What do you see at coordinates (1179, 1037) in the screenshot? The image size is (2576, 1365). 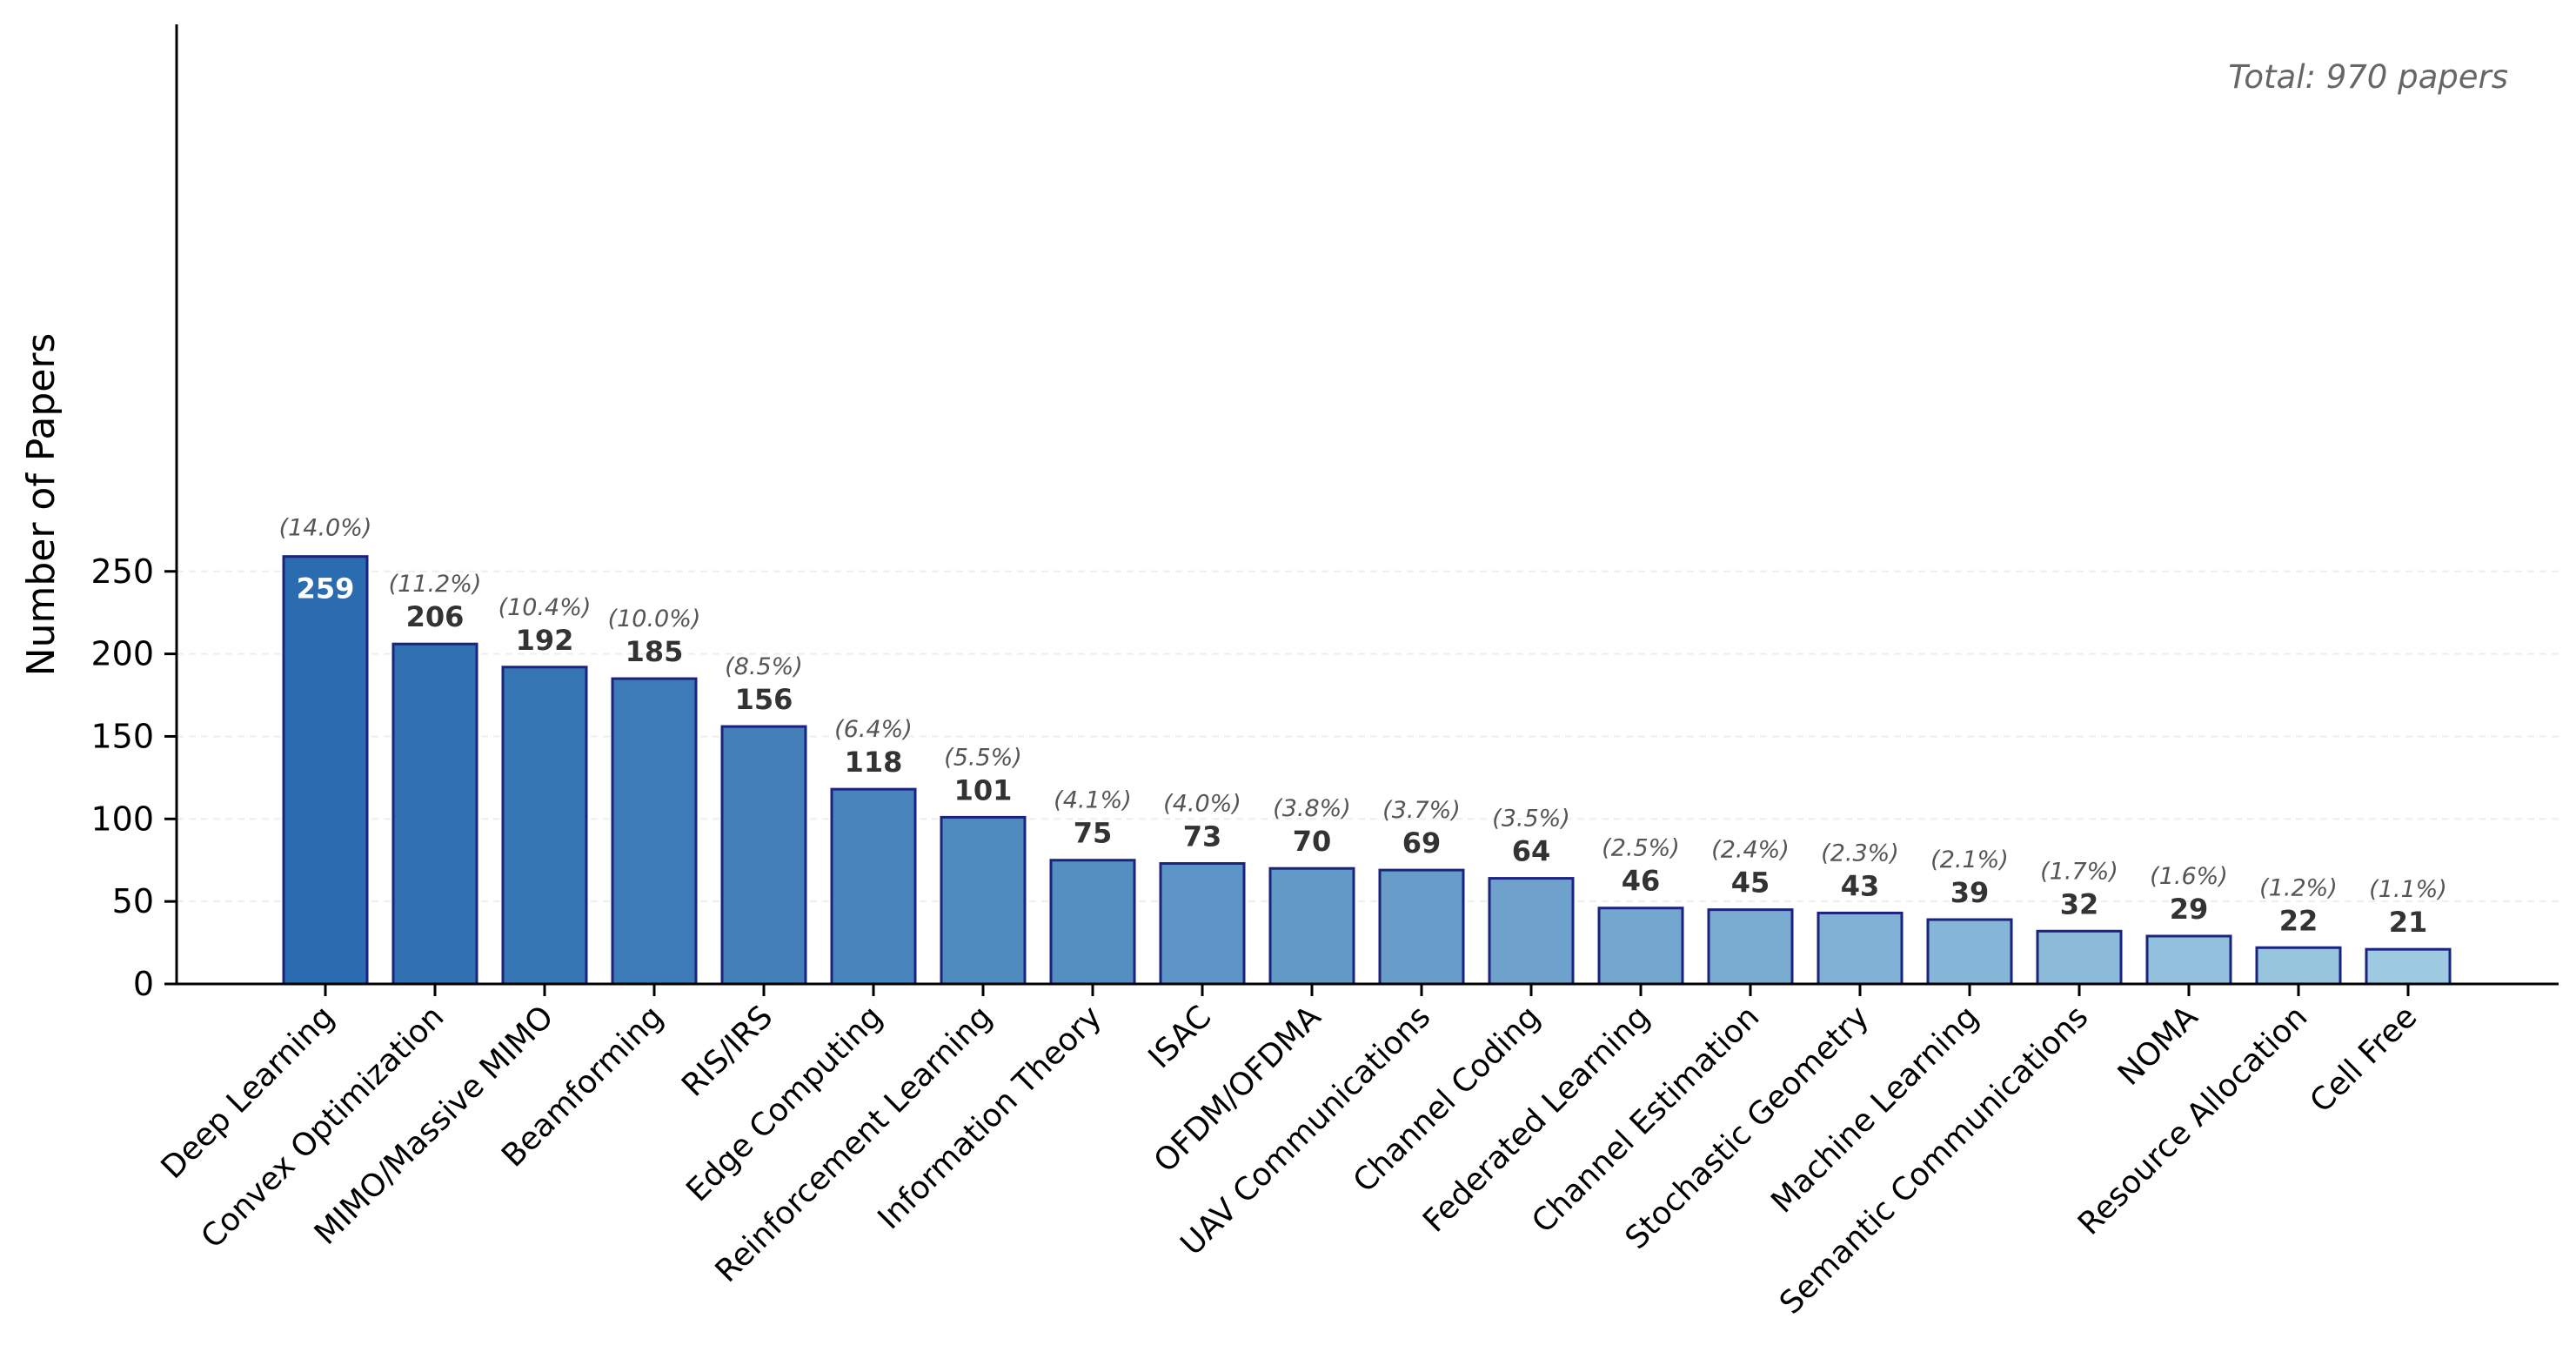 I see `x-tick-label: ISAC` at bounding box center [1179, 1037].